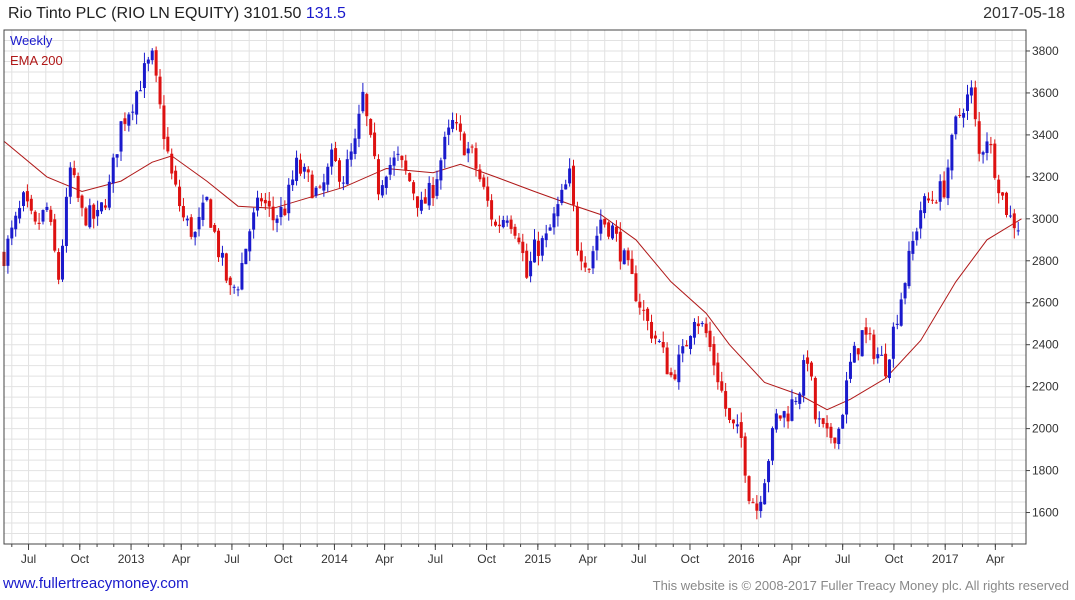 This screenshot has width=1075, height=600. I want to click on x-tick-label: Apr, so click(384, 559).